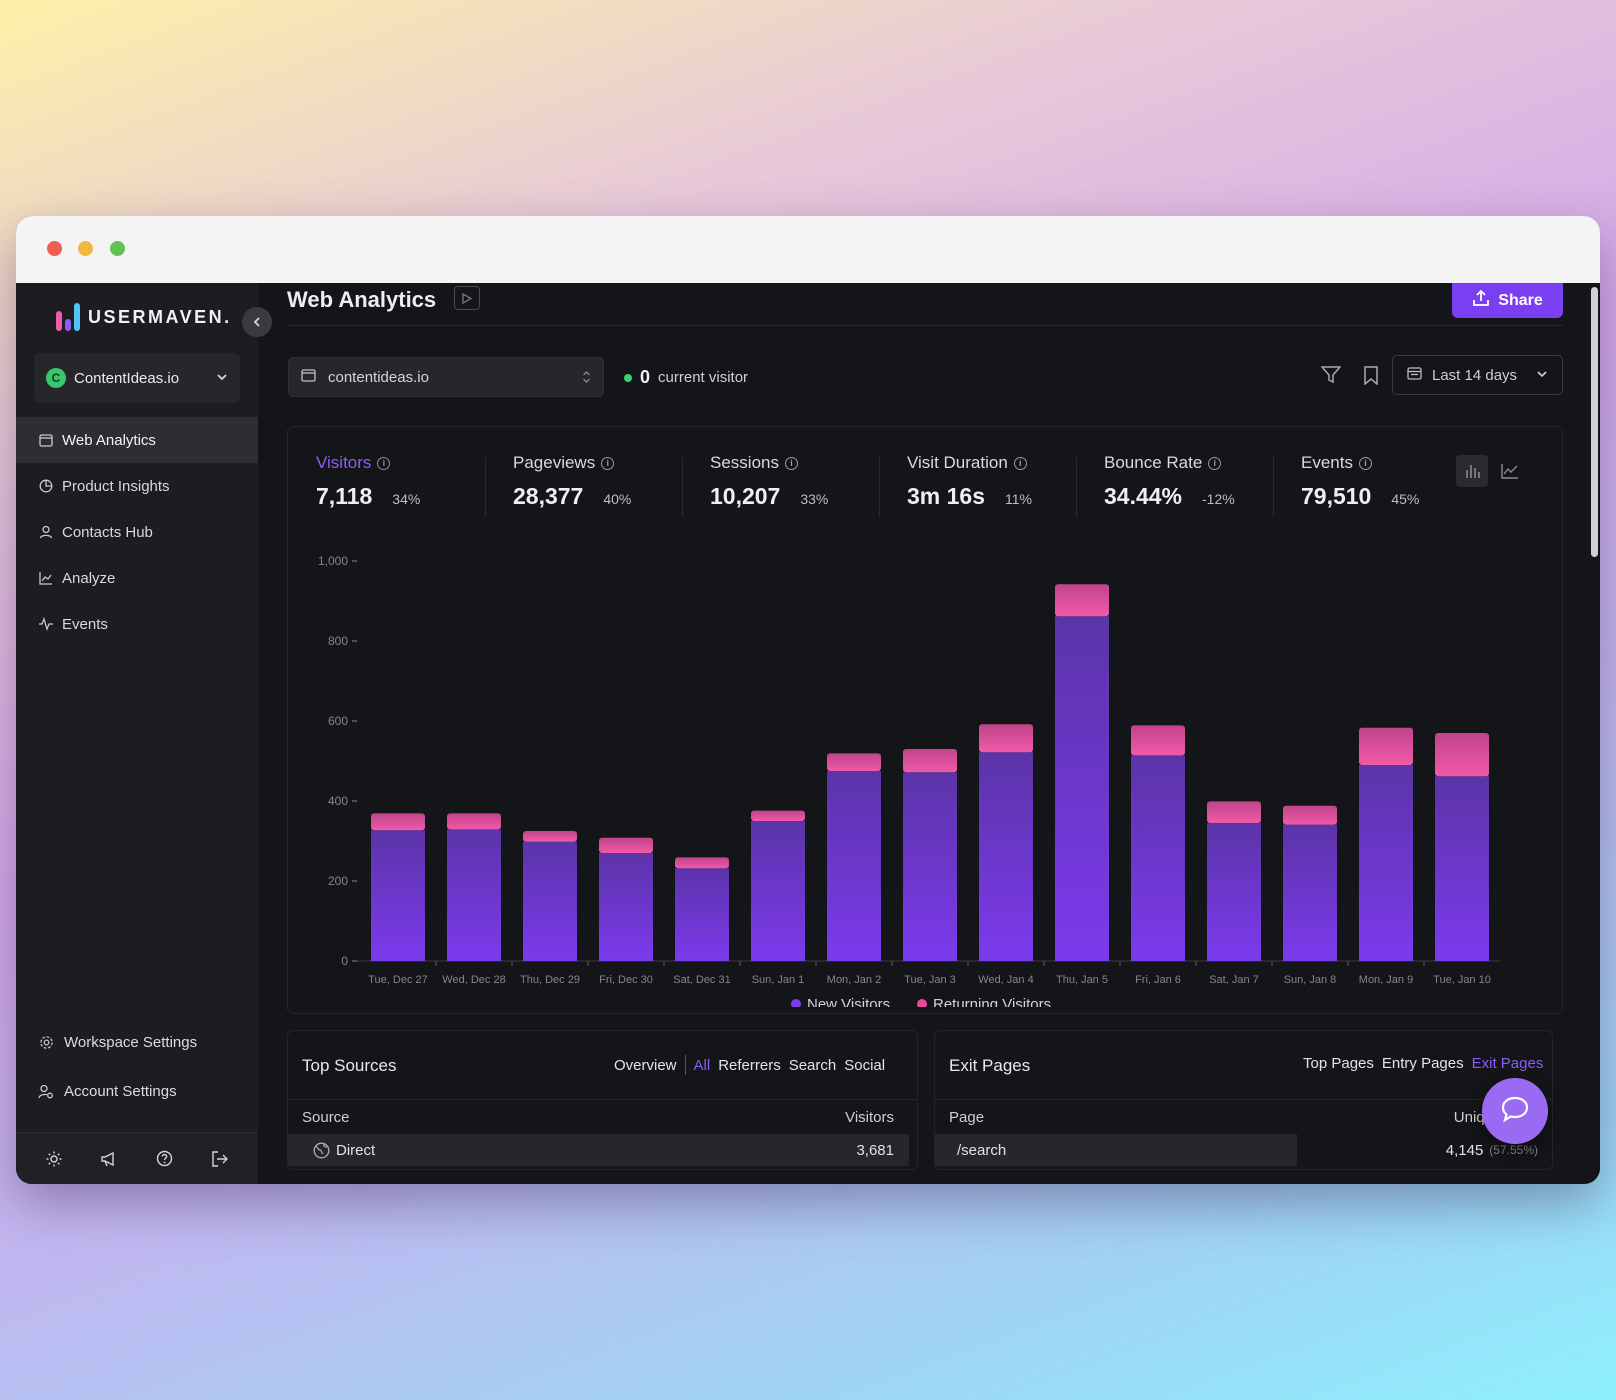 Image resolution: width=1616 pixels, height=1400 pixels. Describe the element at coordinates (109, 1159) in the screenshot. I see `megaphone-icon` at that location.